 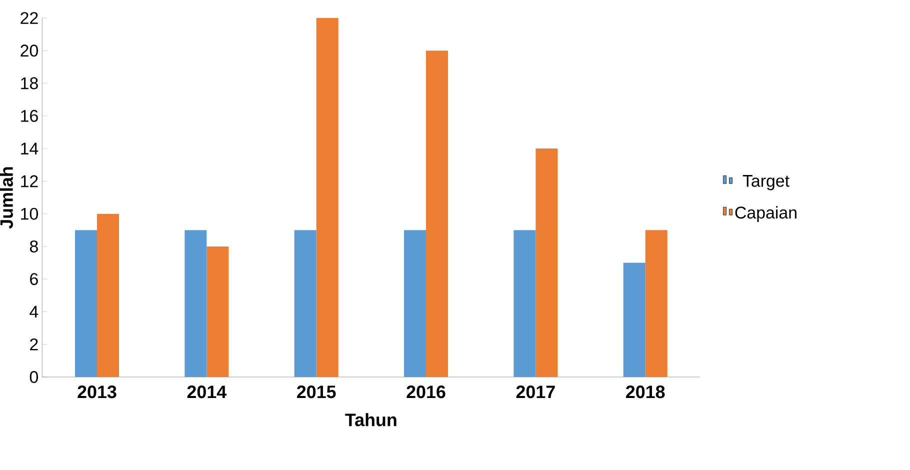 I want to click on x-tick-label: 2018, so click(x=645, y=392).